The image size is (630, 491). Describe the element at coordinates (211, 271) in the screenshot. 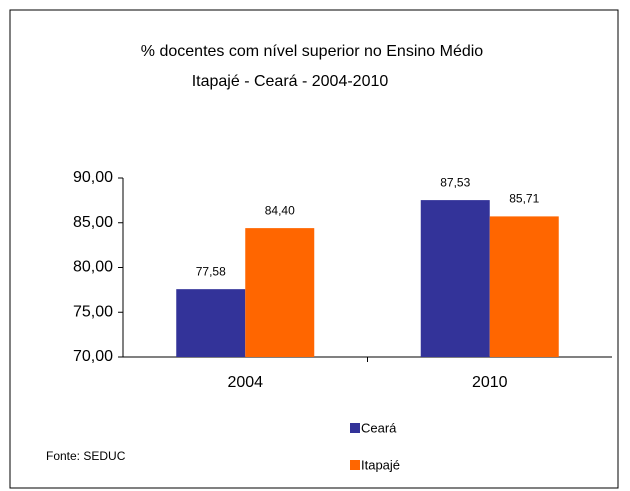

I see `value-label: 77,58` at that location.